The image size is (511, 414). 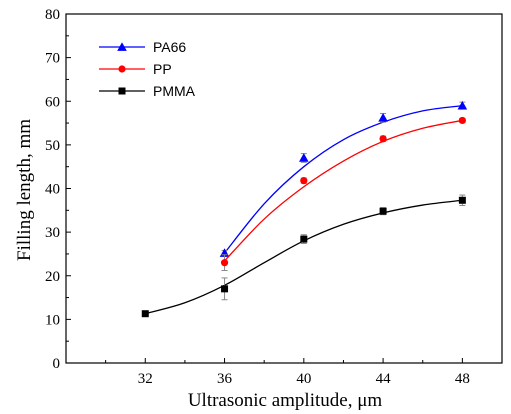 What do you see at coordinates (52, 59) in the screenshot?
I see `y-tick-label: 70` at bounding box center [52, 59].